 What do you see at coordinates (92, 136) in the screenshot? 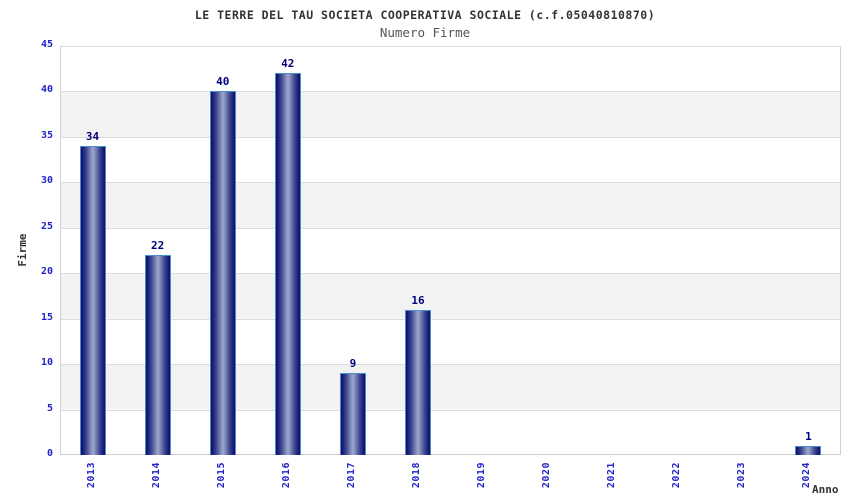
I see `value-label-2013: 34` at bounding box center [92, 136].